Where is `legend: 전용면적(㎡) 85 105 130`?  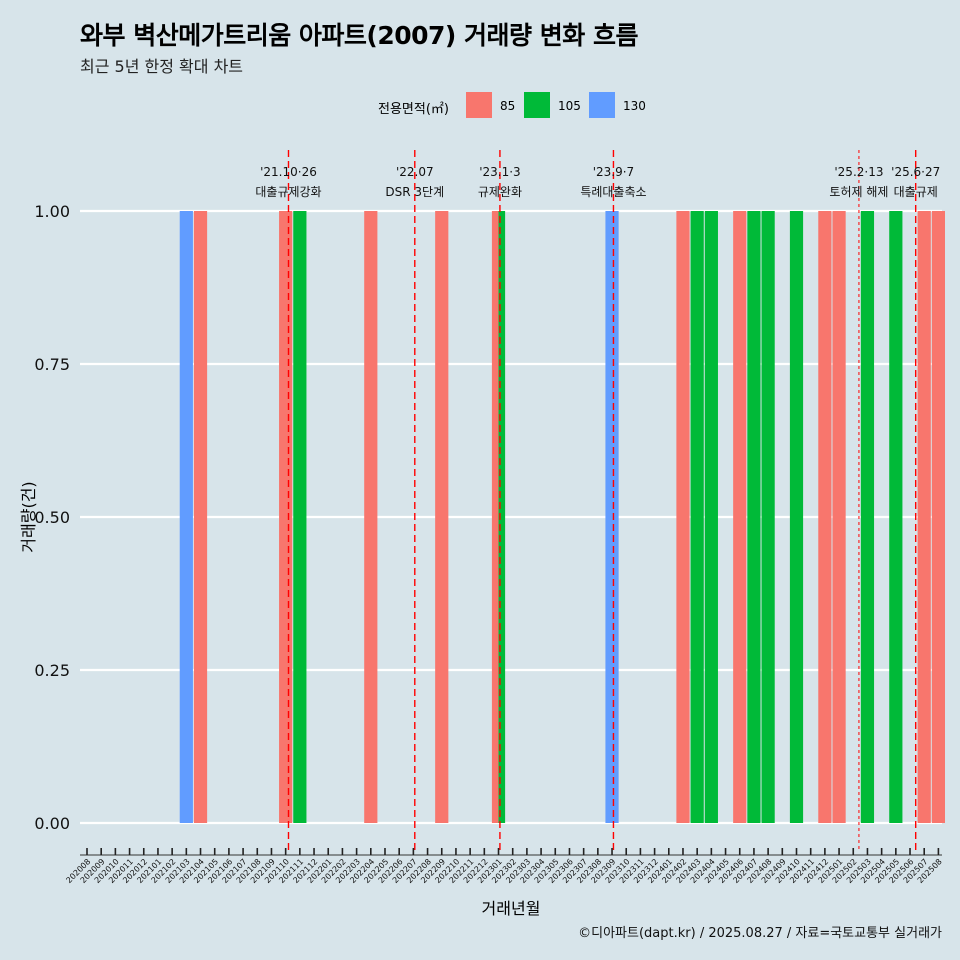
legend: 전용면적(㎡) 85 105 130 is located at coordinates (480, 107).